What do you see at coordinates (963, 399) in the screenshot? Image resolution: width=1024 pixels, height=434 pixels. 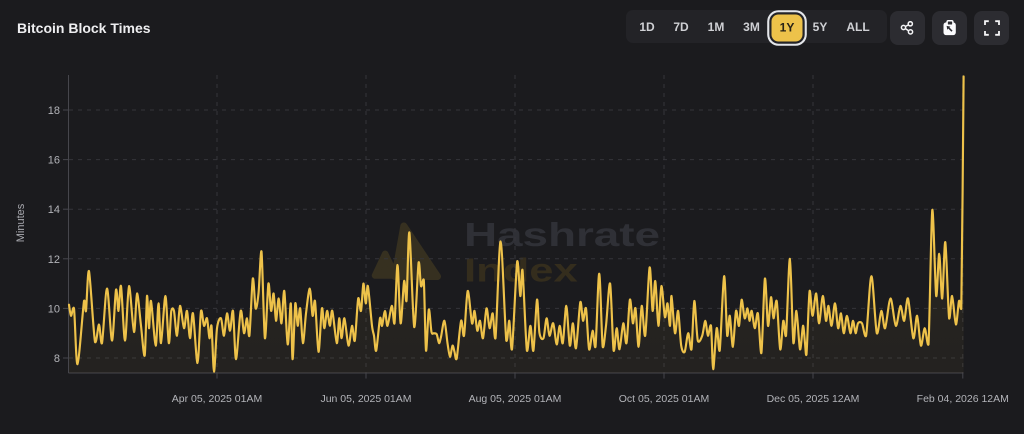 I see `svg-text: Feb 04, 2026 12AM` at bounding box center [963, 399].